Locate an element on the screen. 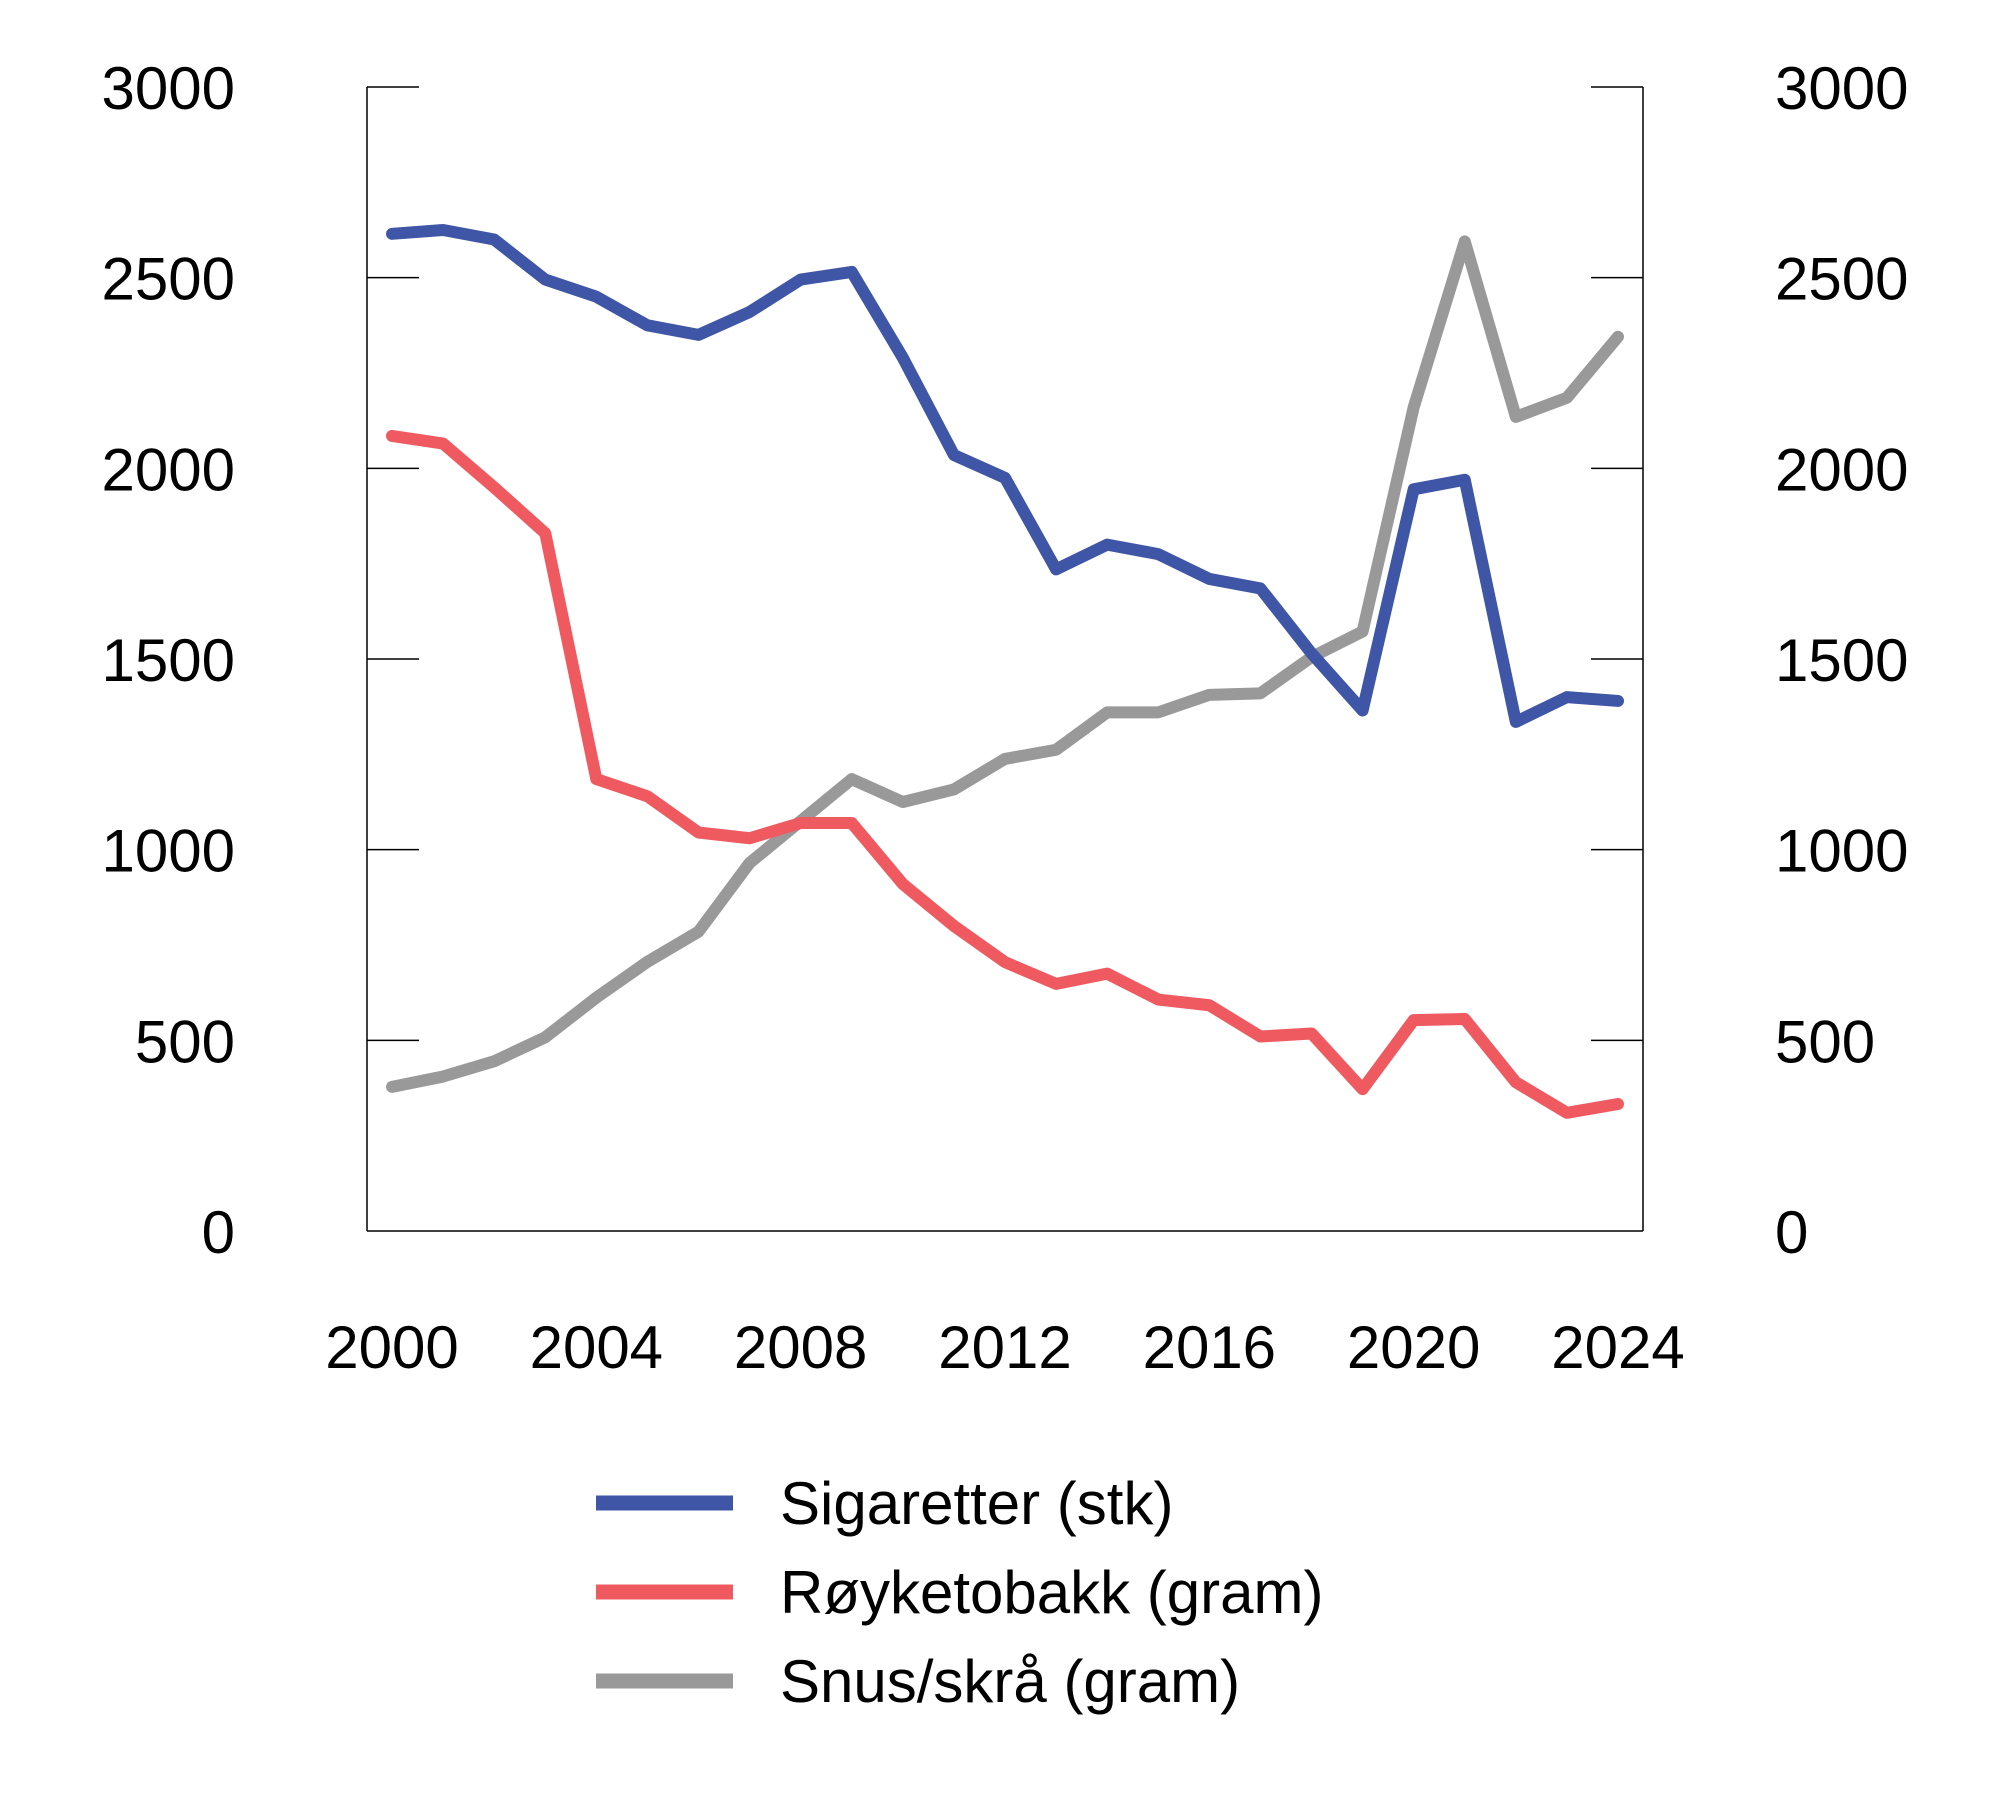 This screenshot has height=1816, width=2000. x-tick-label: 2016 is located at coordinates (1209, 1347).